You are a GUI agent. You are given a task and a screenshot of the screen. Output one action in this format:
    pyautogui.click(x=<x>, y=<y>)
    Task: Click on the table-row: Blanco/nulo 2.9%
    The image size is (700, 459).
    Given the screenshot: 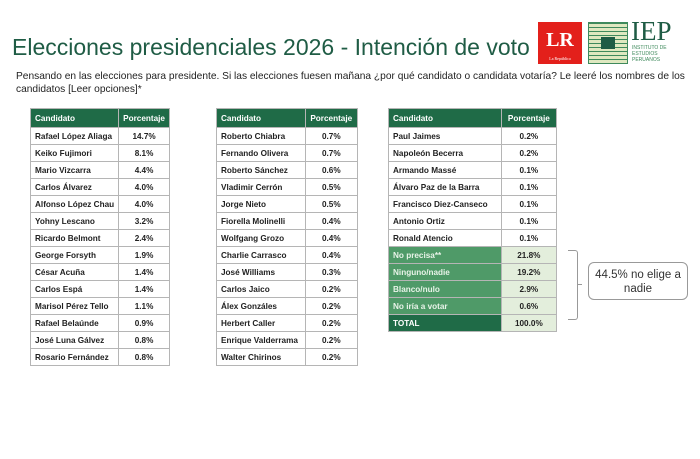 What is the action you would take?
    pyautogui.click(x=473, y=289)
    